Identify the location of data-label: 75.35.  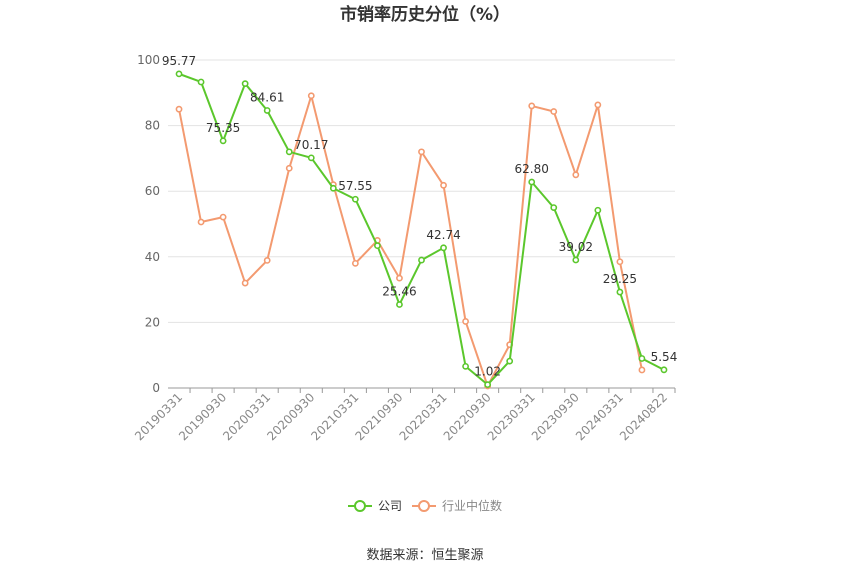
(223, 128).